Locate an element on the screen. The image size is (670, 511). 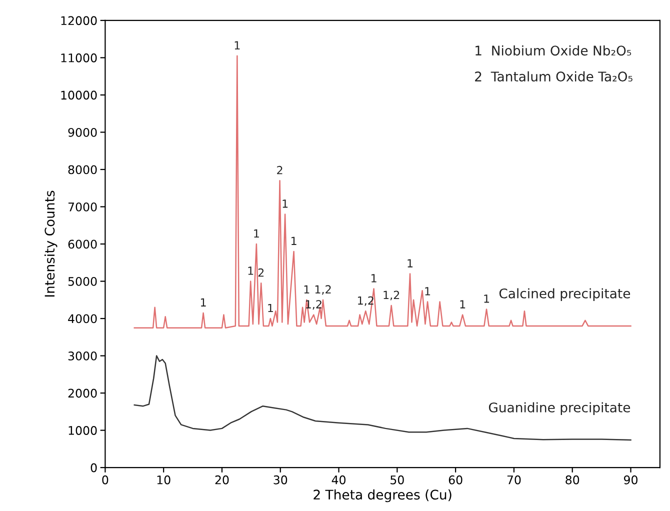
y-tick-label: 6000 is located at coordinates (82, 244).